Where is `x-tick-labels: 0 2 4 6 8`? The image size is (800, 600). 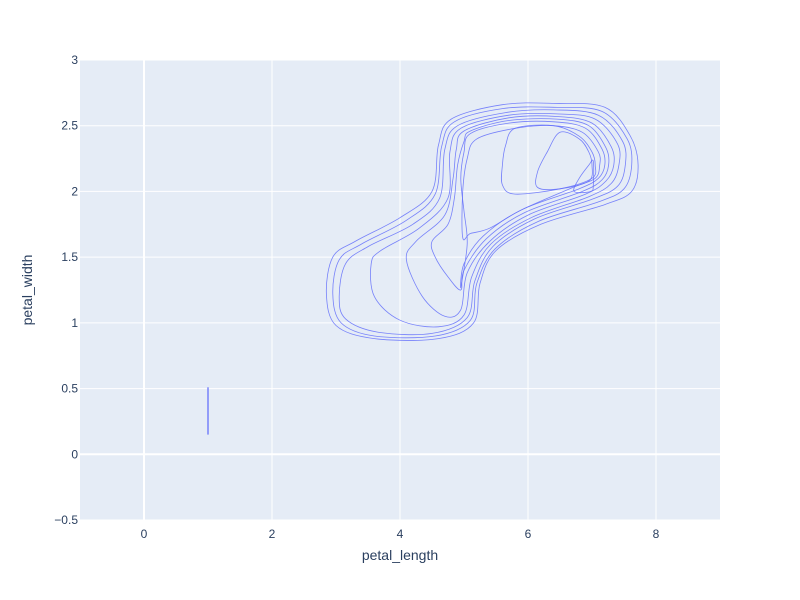
x-tick-labels: 0 2 4 6 8 is located at coordinates (400, 534).